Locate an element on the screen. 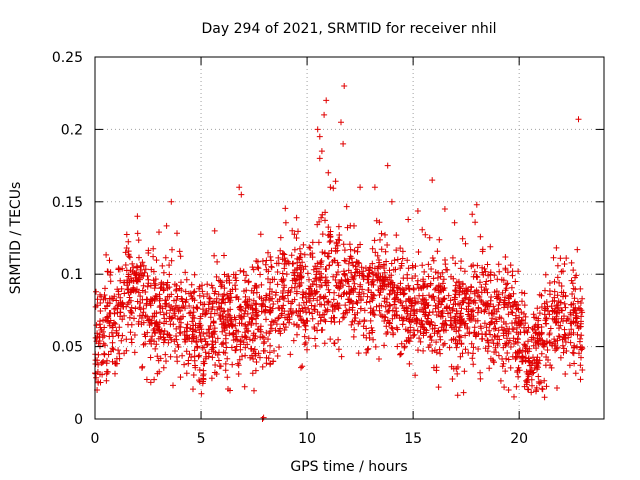  y-tick-label: 0.25 is located at coordinates (67, 58).